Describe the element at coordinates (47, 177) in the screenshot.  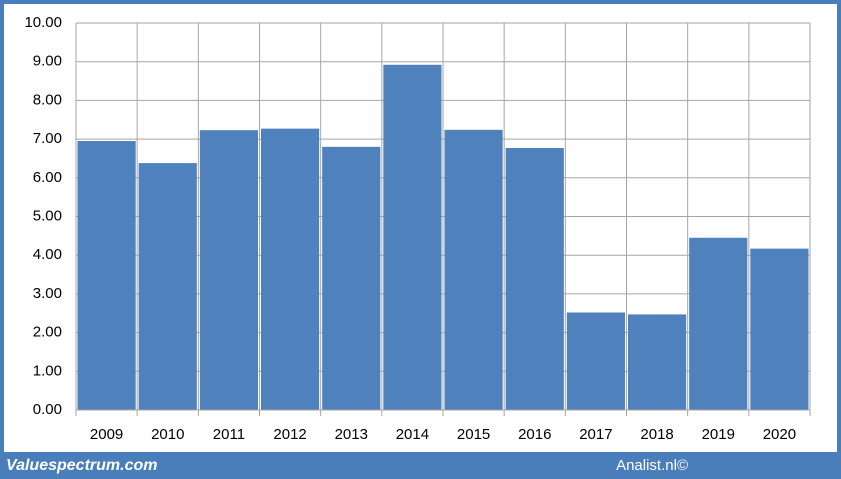
I see `y-tick-label: 6.00` at that location.